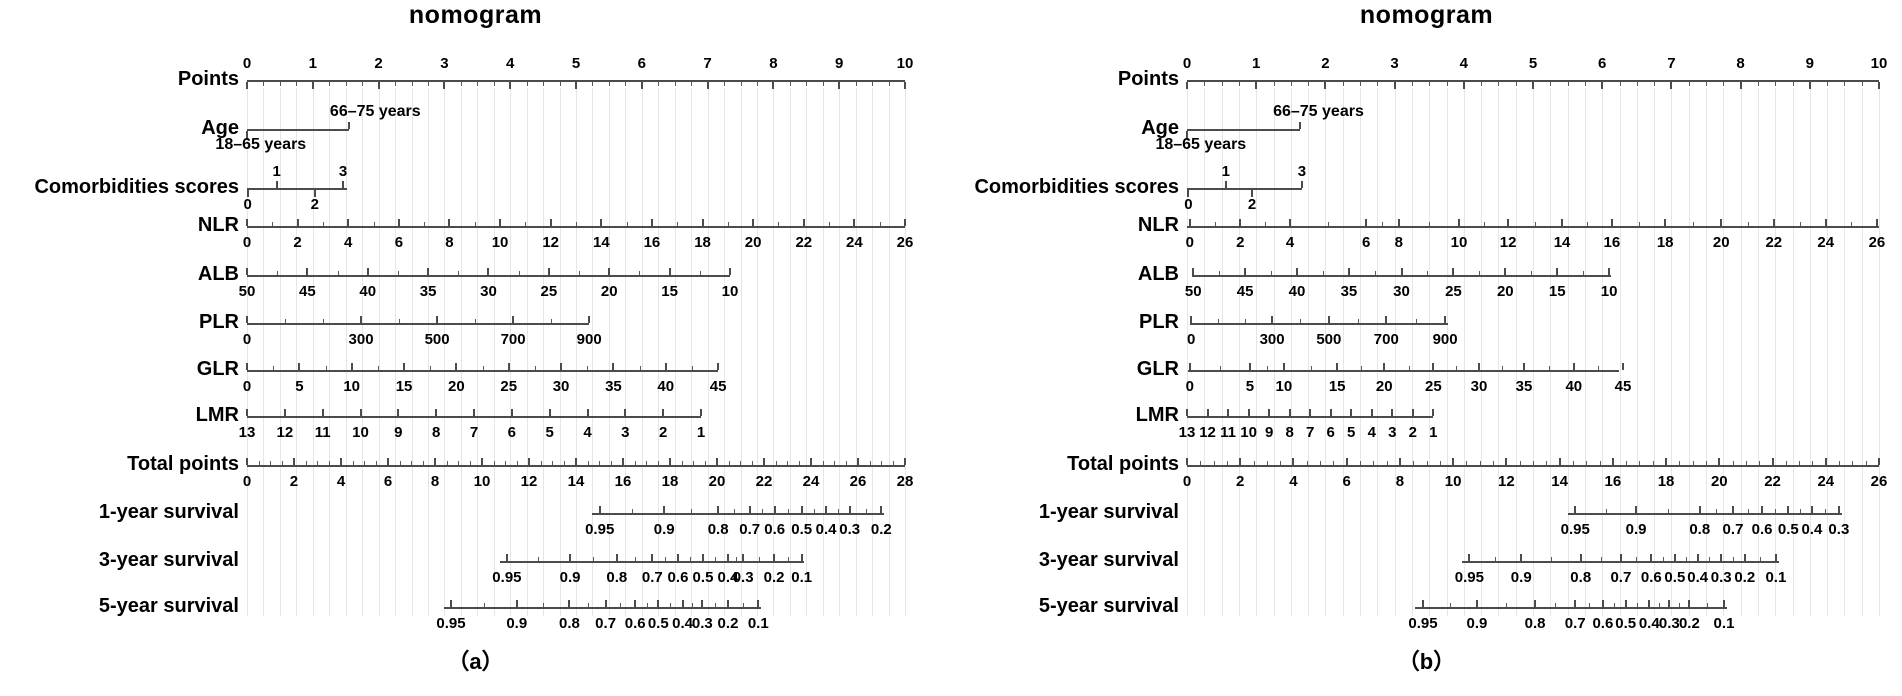 The width and height of the screenshot is (1902, 696). I want to click on tick-label: 5, so click(299, 386).